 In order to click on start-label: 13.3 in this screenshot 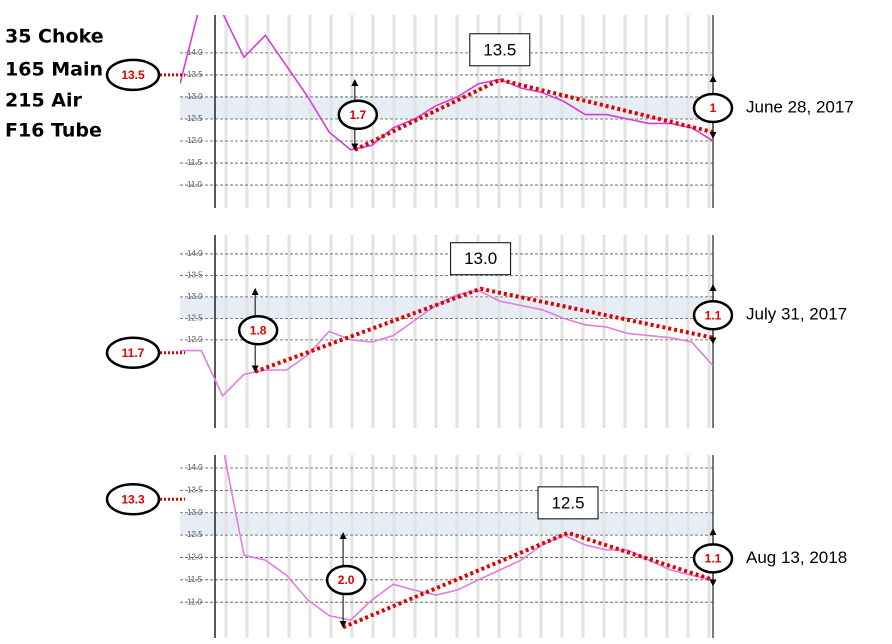, I will do `click(133, 499)`.